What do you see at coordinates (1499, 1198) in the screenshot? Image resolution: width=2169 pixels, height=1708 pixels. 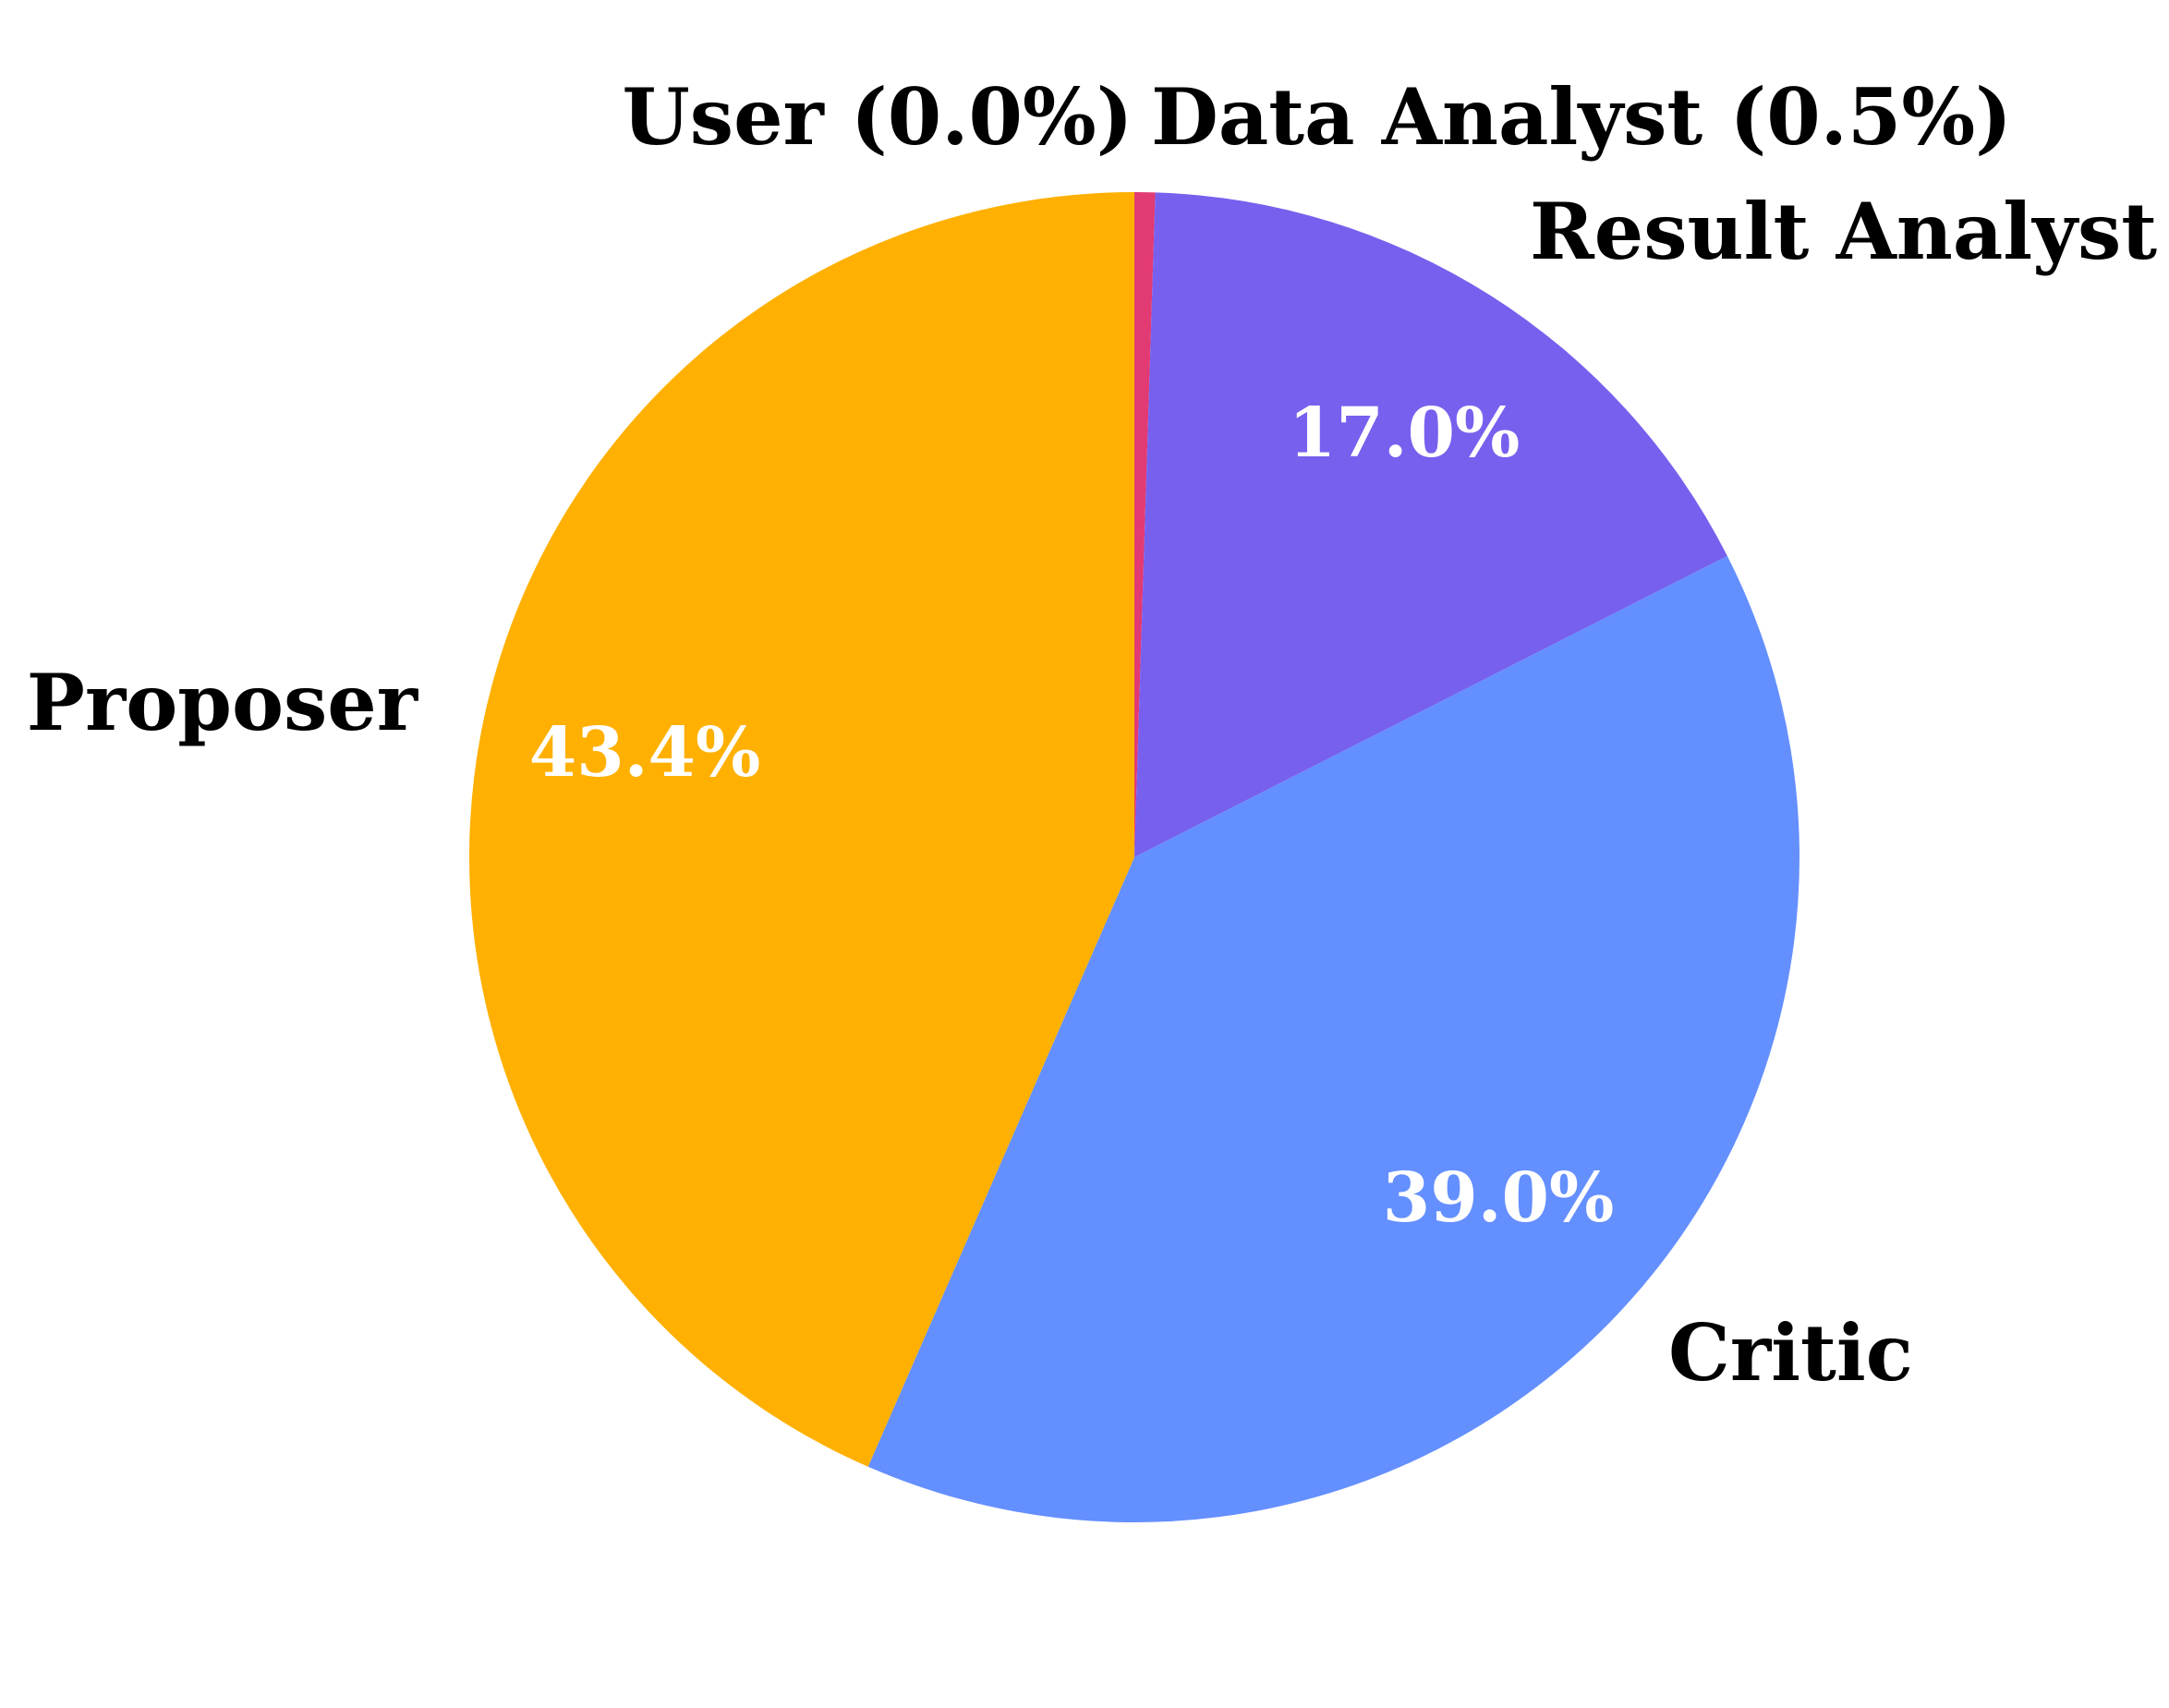 I see `pct-label-critic: 39.0%` at bounding box center [1499, 1198].